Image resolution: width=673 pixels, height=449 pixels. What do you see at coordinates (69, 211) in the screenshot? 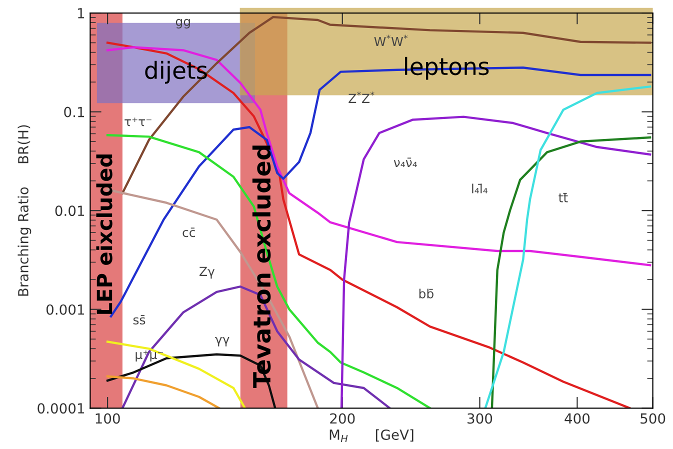
I see `y-tick-label: 0.01` at bounding box center [69, 211].